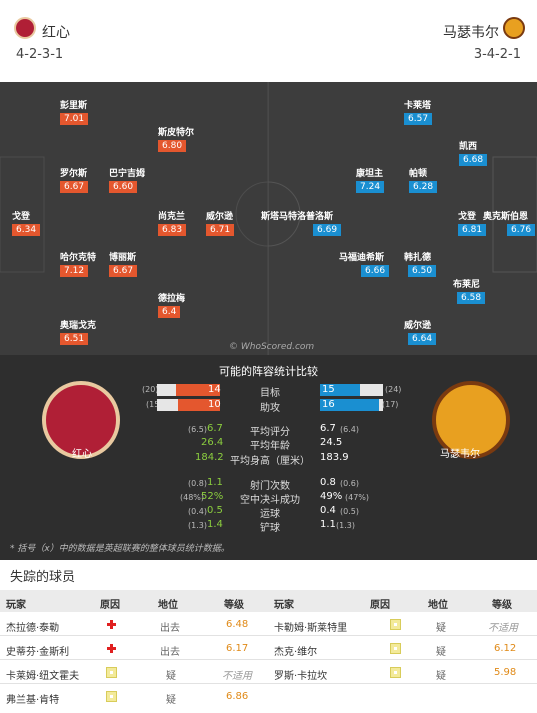 This screenshot has width=537, height=713. Describe the element at coordinates (349, 511) in the screenshot. I see `away-league-avg: (0.5)` at that location.